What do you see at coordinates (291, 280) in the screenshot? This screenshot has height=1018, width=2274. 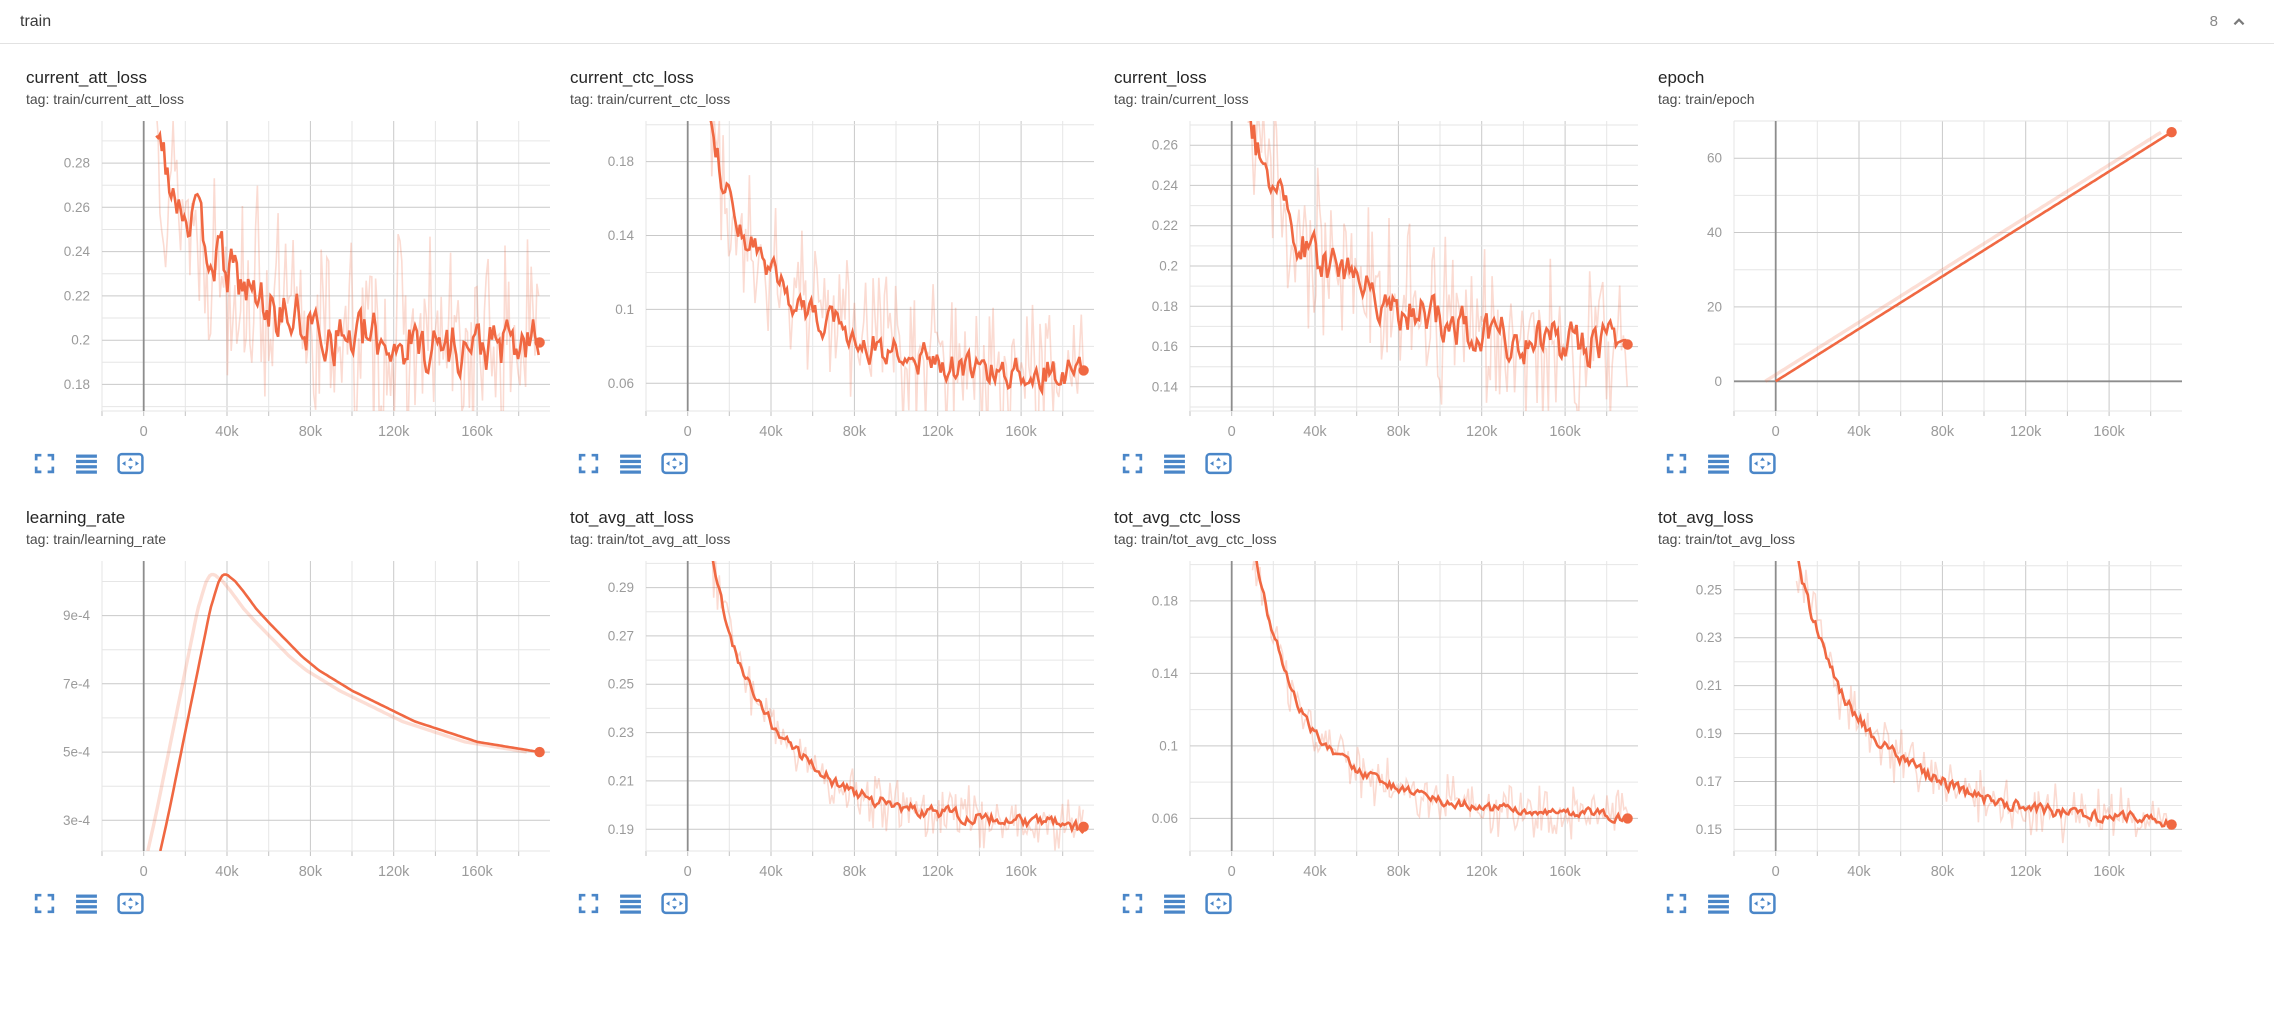 I see `line-chart: 0.18 0.2 0.22 0.24 0.26 0.28 0 40k 80k 120k 160k` at bounding box center [291, 280].